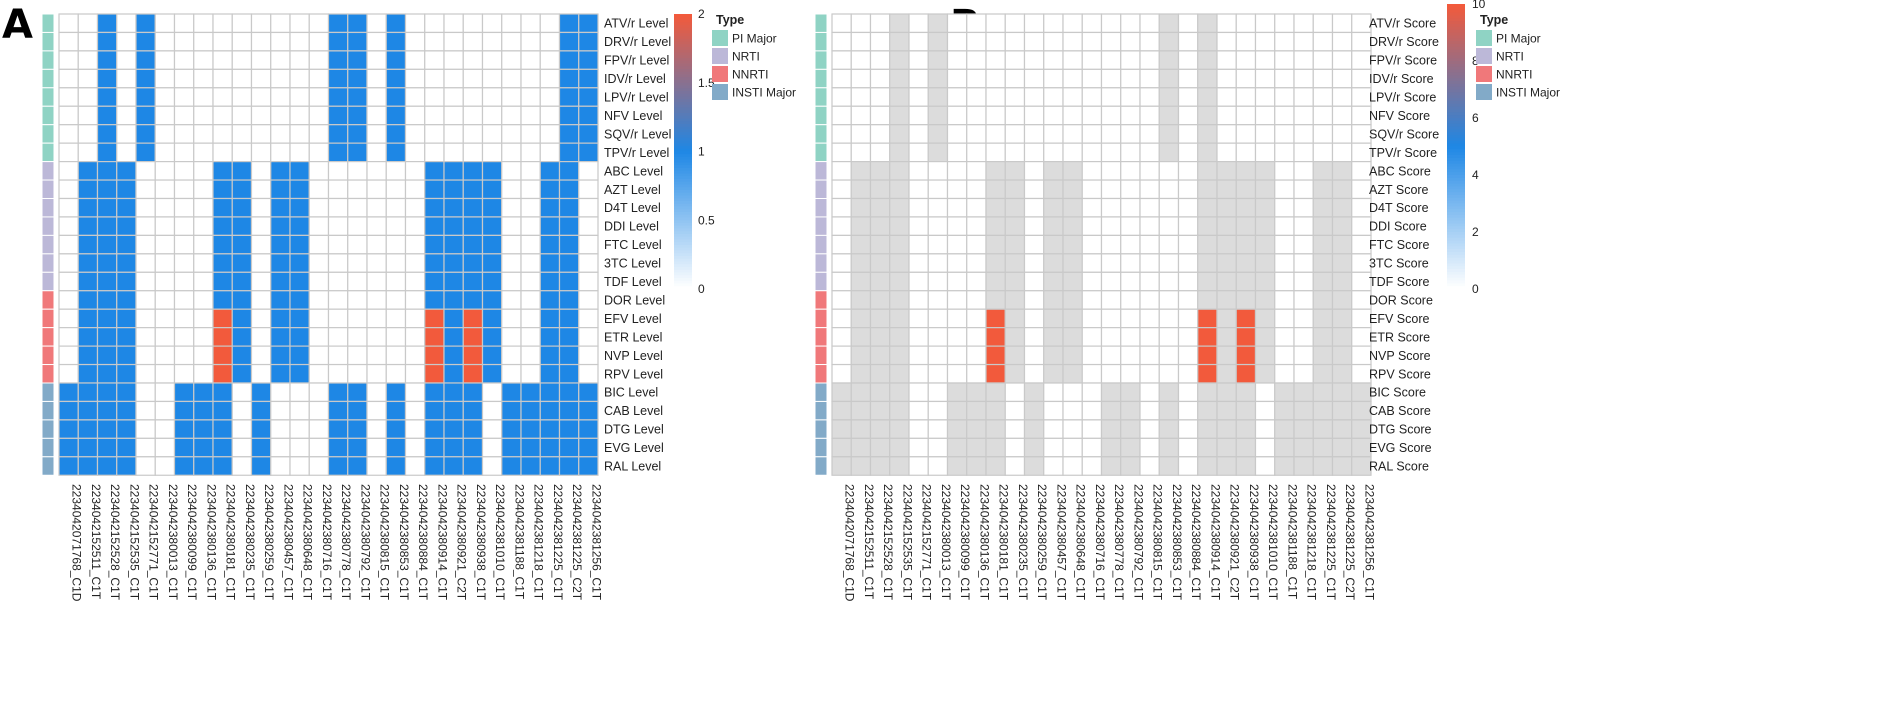 The width and height of the screenshot is (1902, 724). What do you see at coordinates (1528, 93) in the screenshot?
I see `legend-label: INSTI Major` at bounding box center [1528, 93].